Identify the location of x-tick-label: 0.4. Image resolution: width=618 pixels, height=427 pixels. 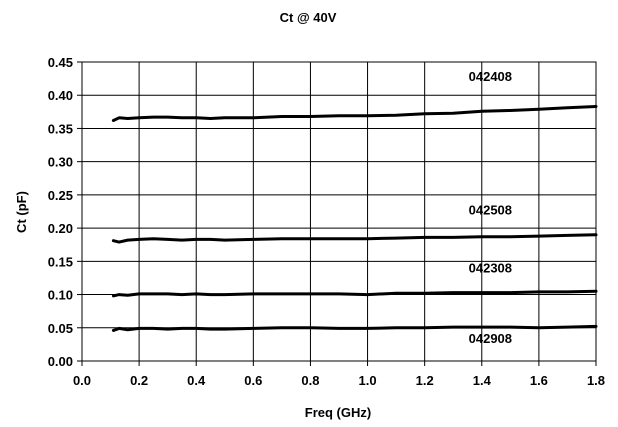
(196, 380).